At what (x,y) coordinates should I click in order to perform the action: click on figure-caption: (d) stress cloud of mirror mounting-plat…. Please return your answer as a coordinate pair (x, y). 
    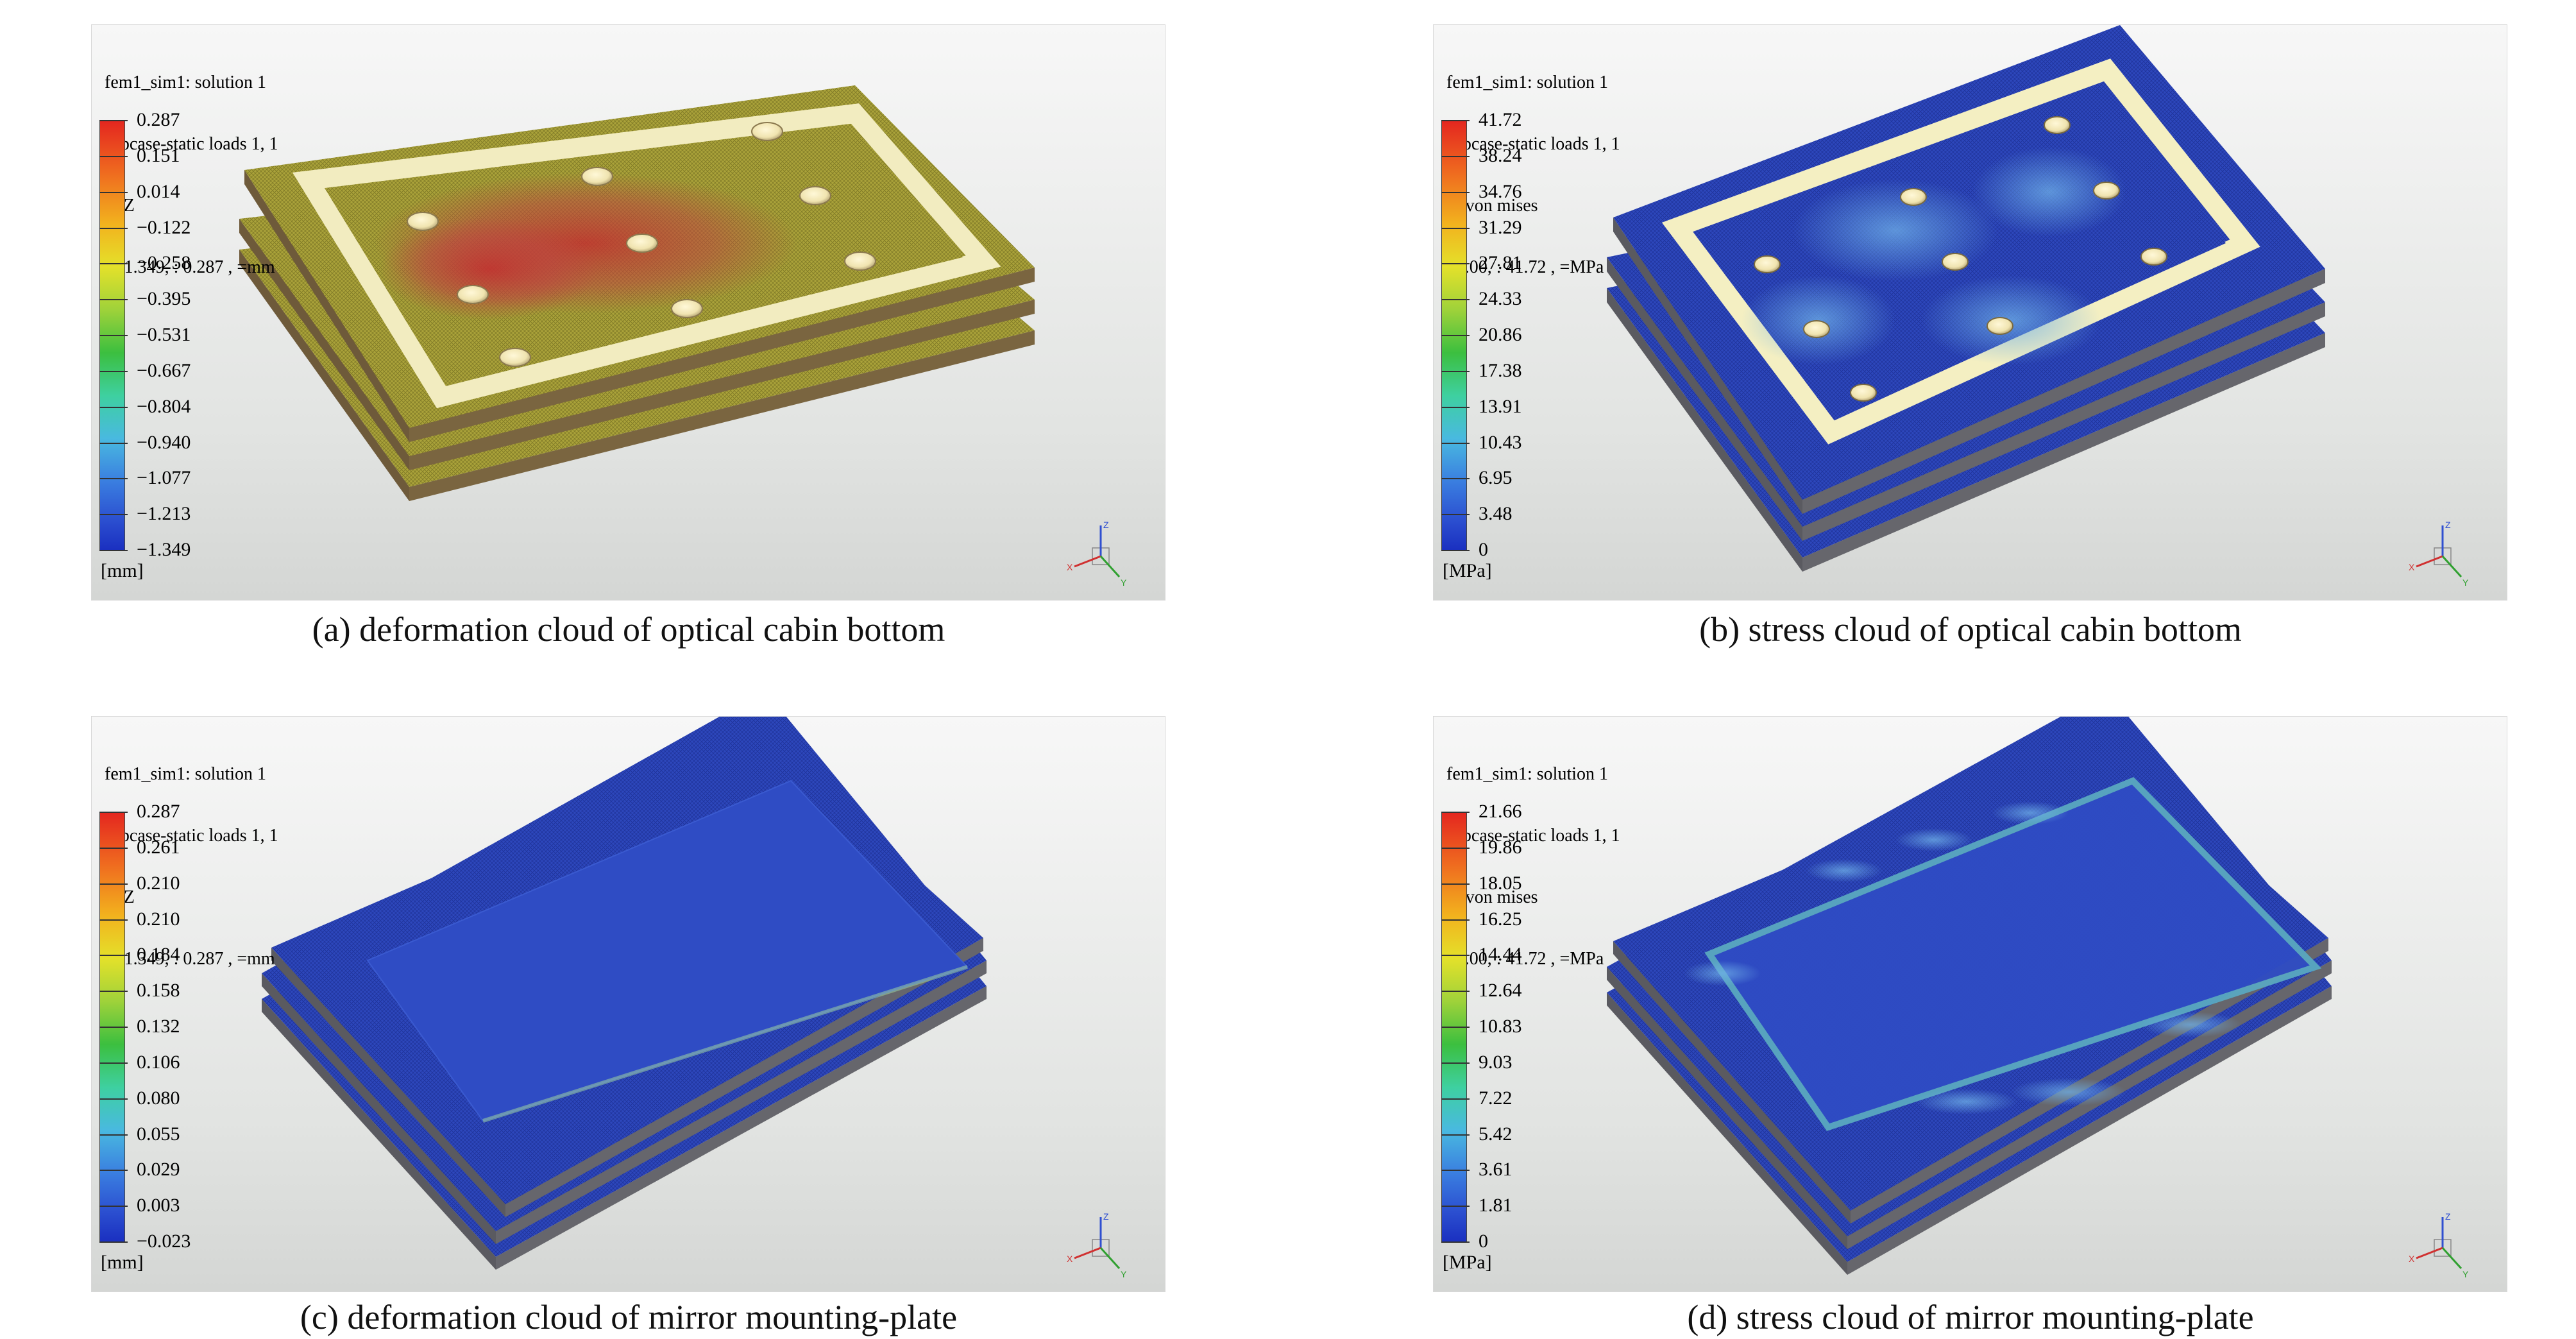
    Looking at the image, I should click on (1970, 1317).